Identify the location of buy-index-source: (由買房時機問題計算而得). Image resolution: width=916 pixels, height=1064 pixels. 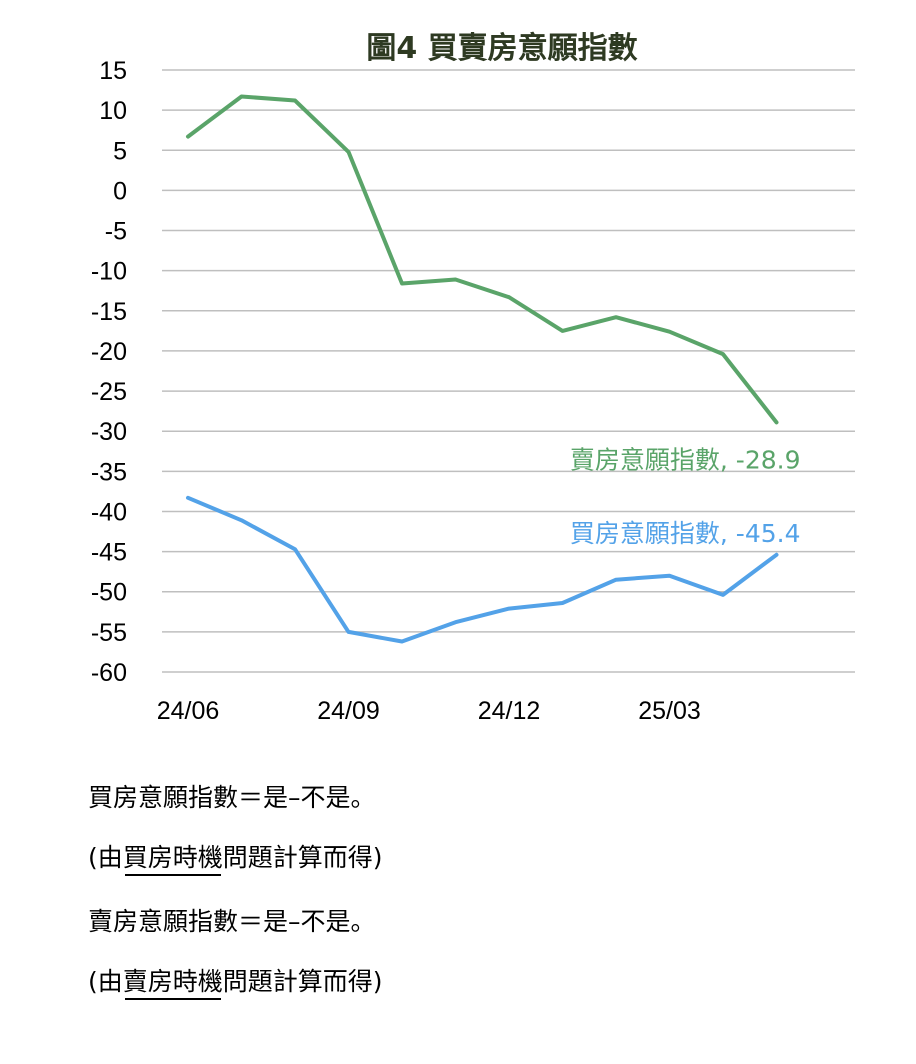
(235, 856).